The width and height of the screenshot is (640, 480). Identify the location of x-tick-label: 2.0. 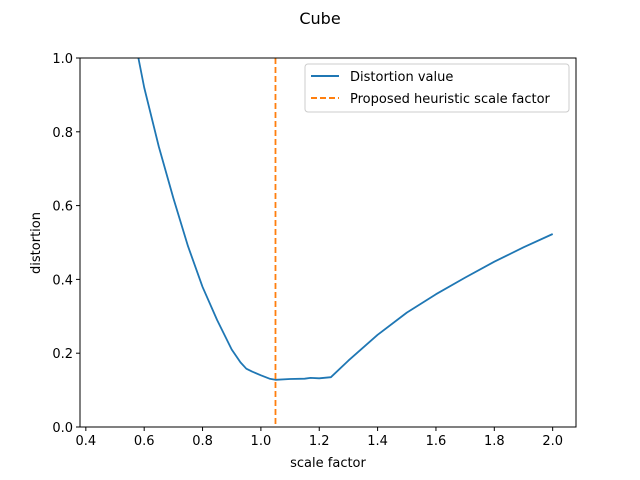
(552, 441).